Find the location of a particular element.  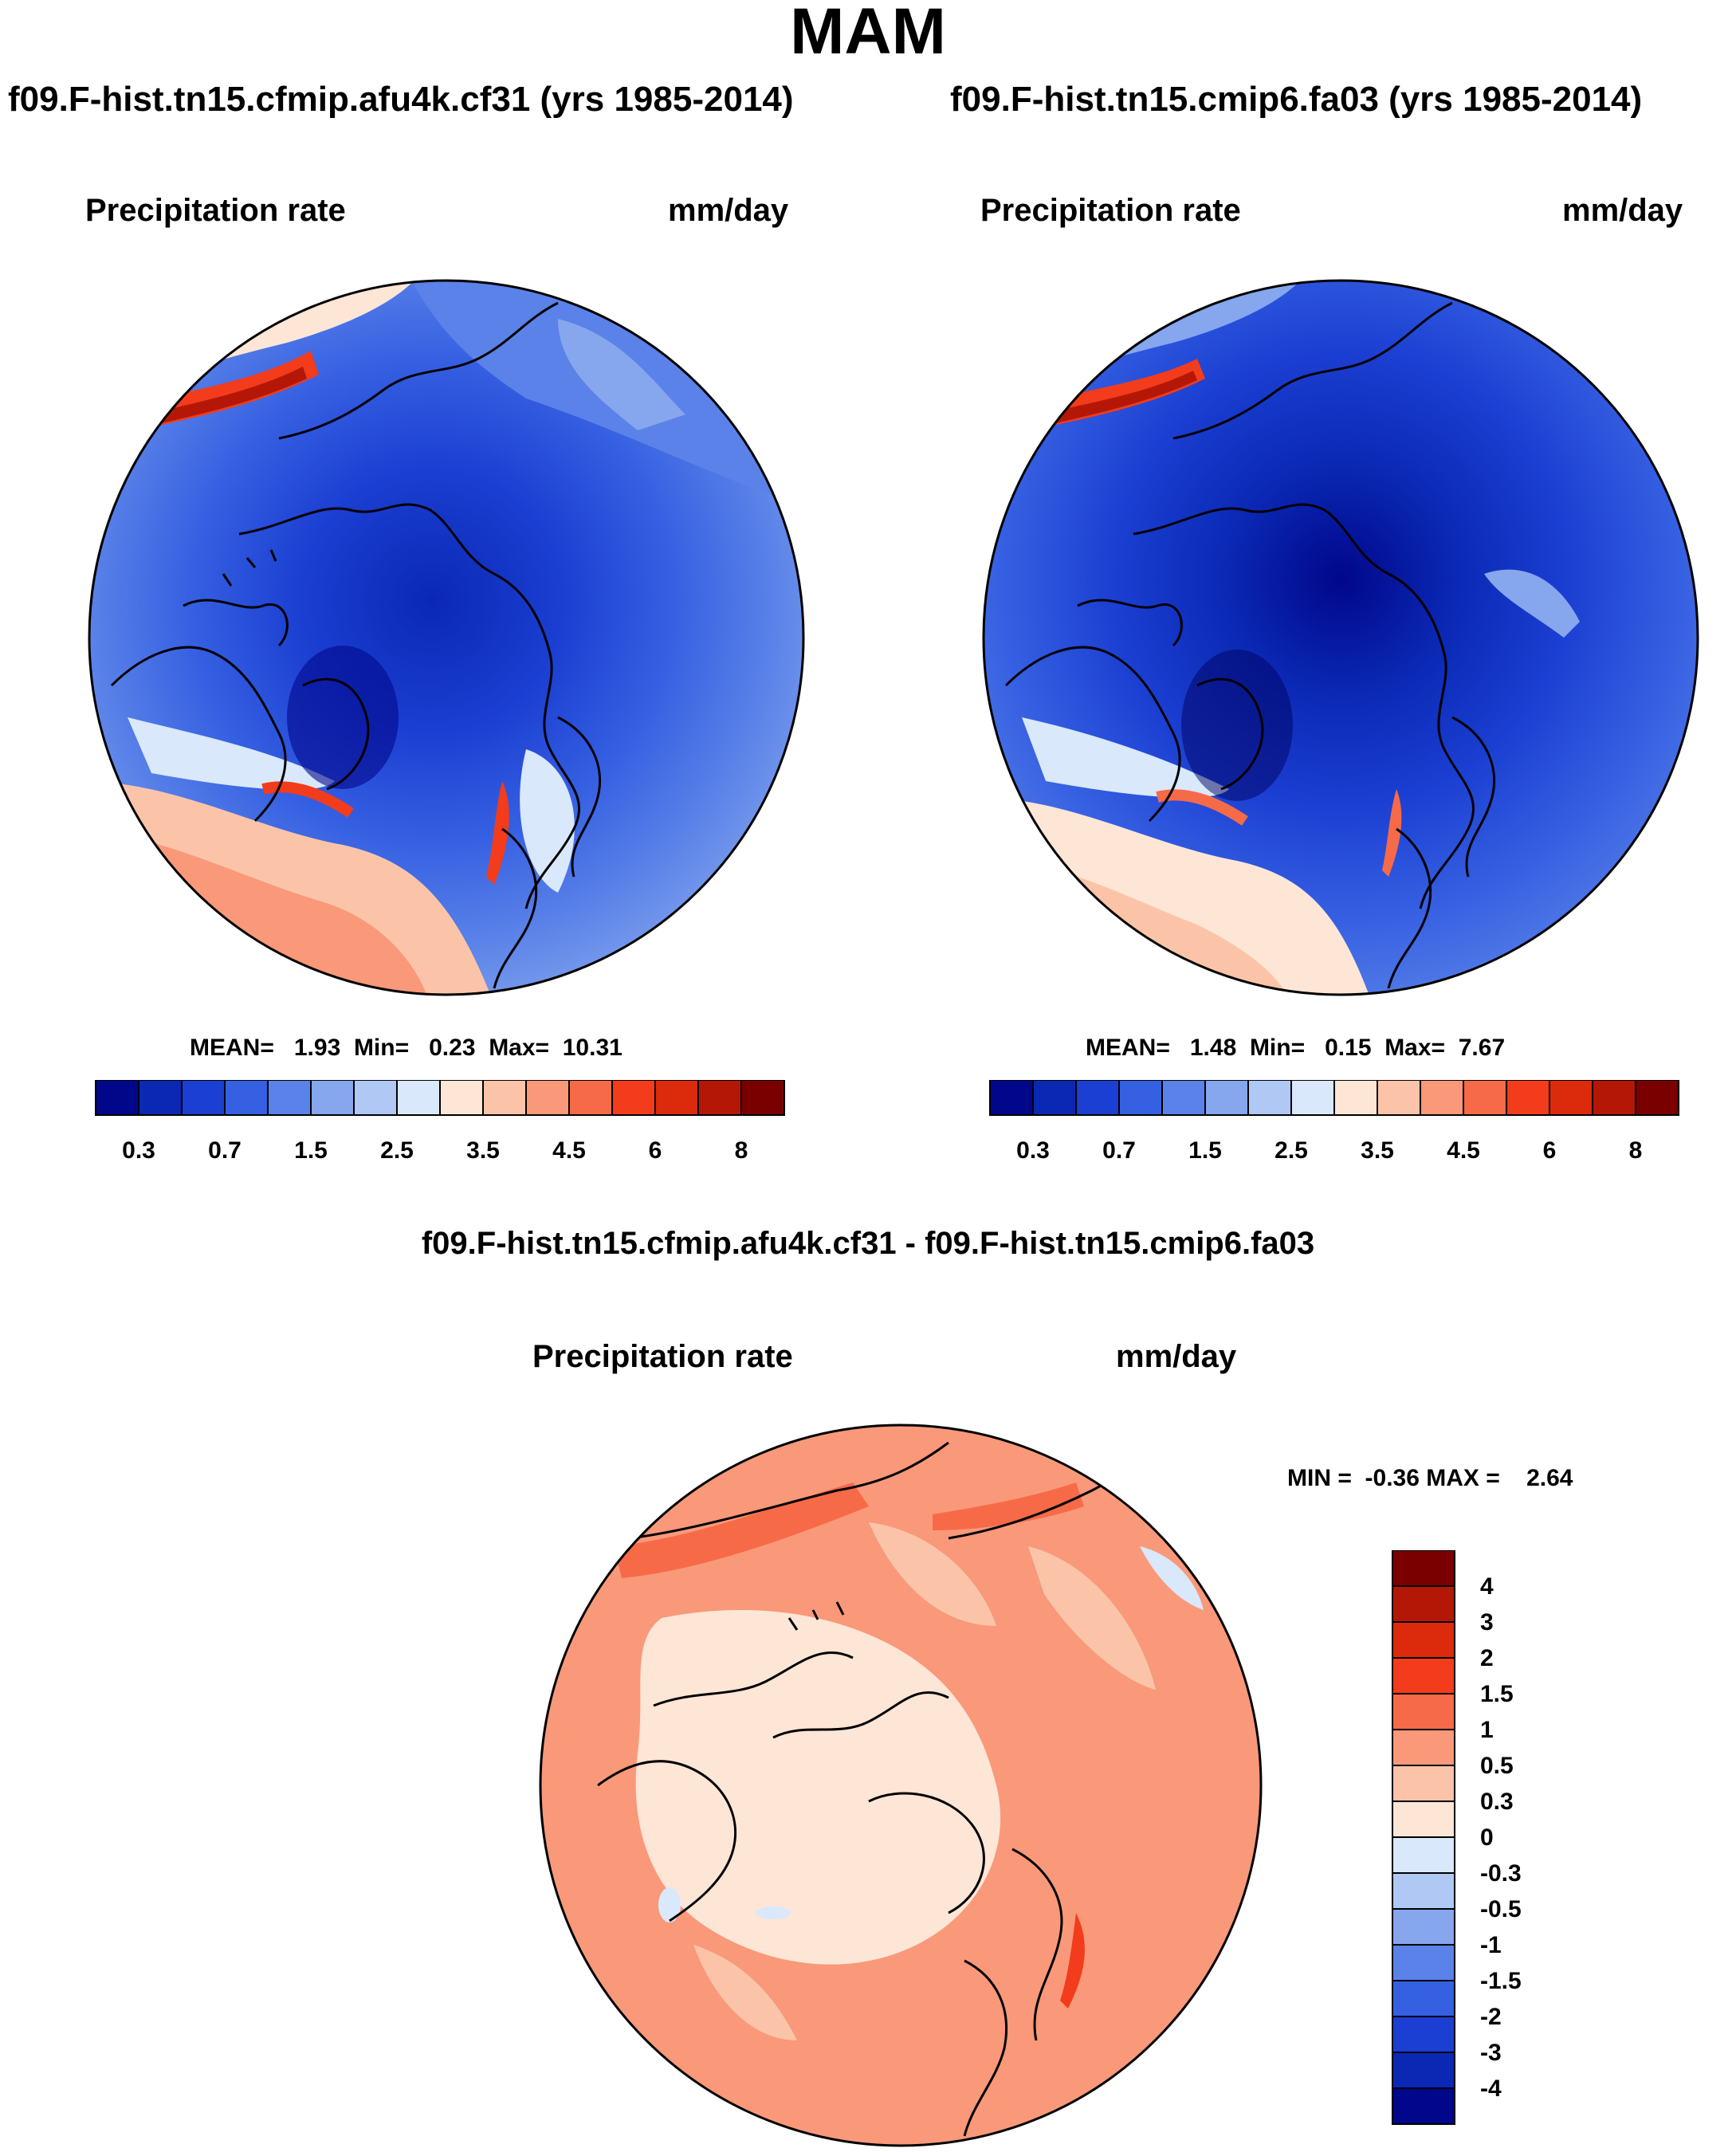

panel-2-variable: Precipitation rate is located at coordinates (1110, 210).